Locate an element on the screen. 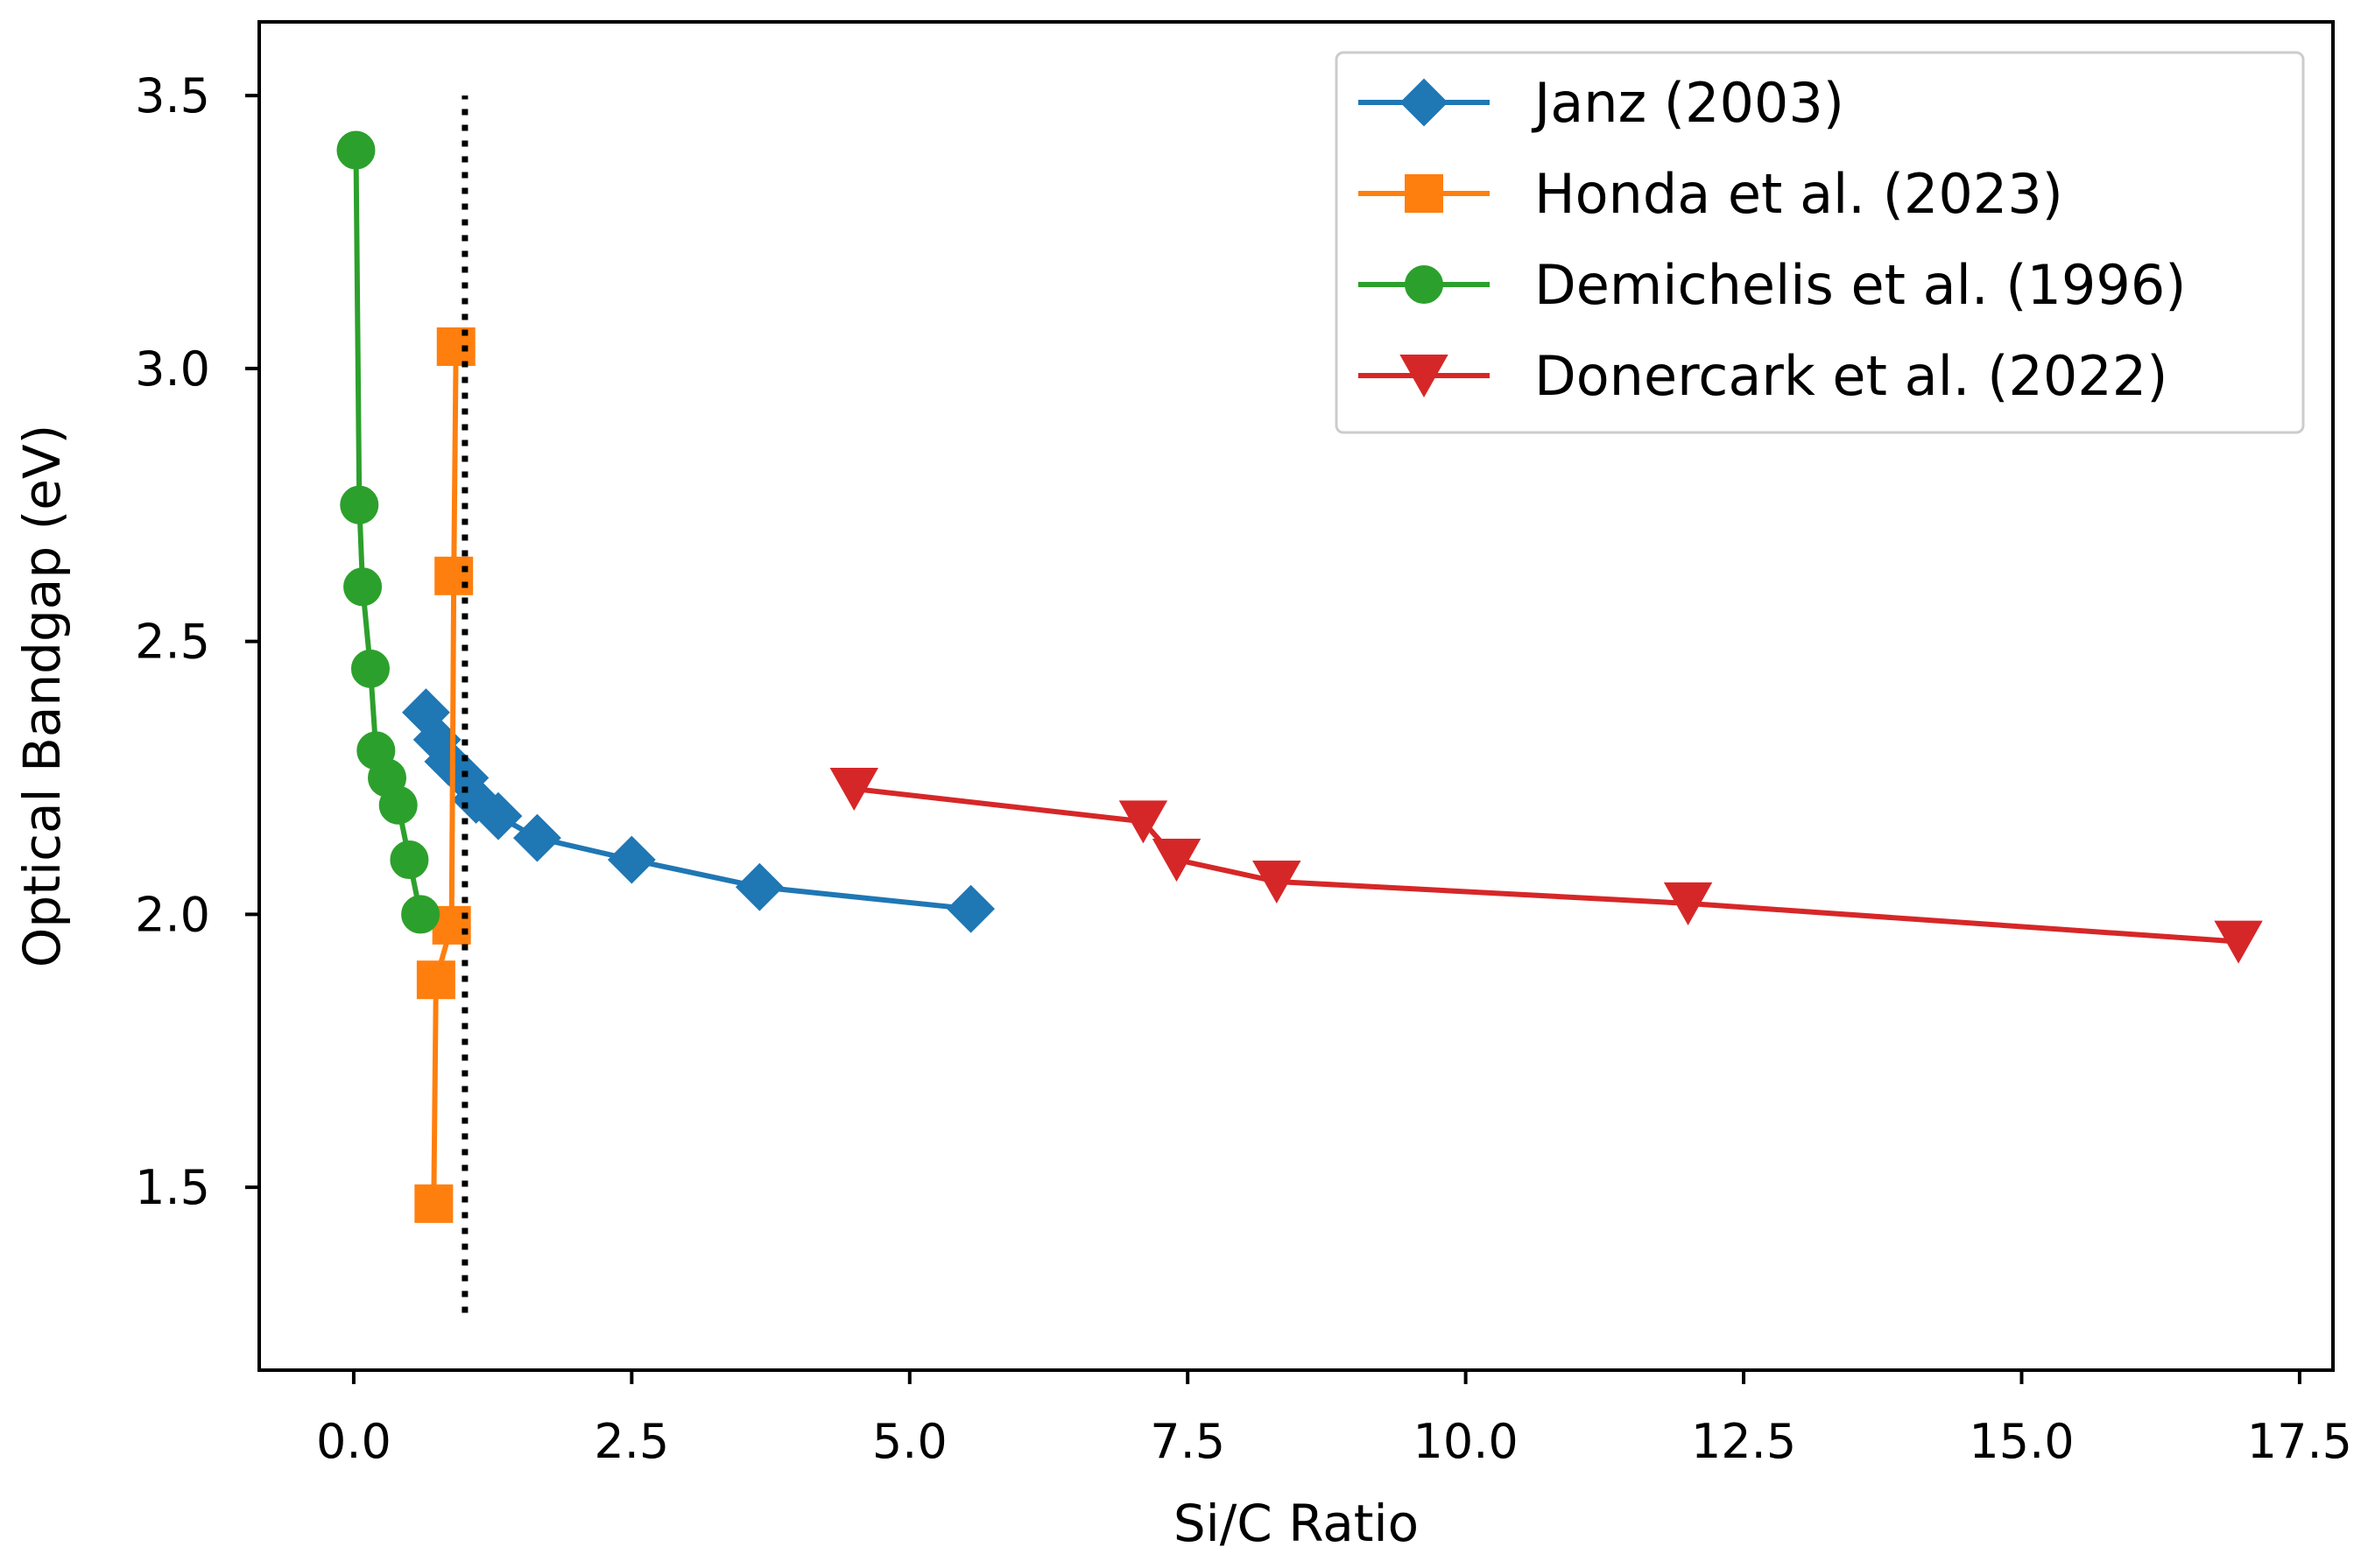 The width and height of the screenshot is (2375, 1568). legend-label: Honda et al. (2023) is located at coordinates (1798, 194).